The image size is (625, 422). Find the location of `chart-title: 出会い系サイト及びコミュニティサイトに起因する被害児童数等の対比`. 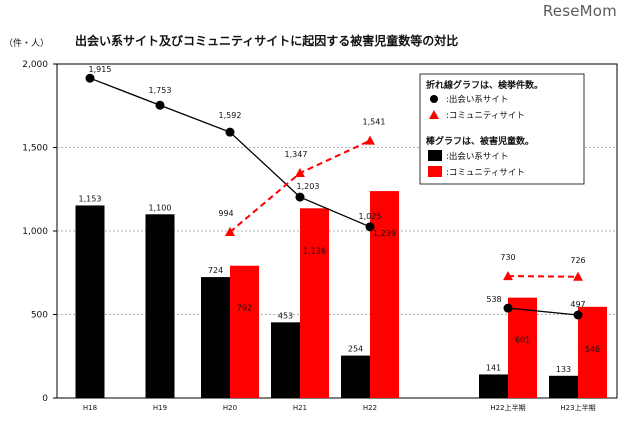

chart-title: 出会い系サイト及びコミュニティサイトに起因する被害児童数等の対比 is located at coordinates (267, 41).